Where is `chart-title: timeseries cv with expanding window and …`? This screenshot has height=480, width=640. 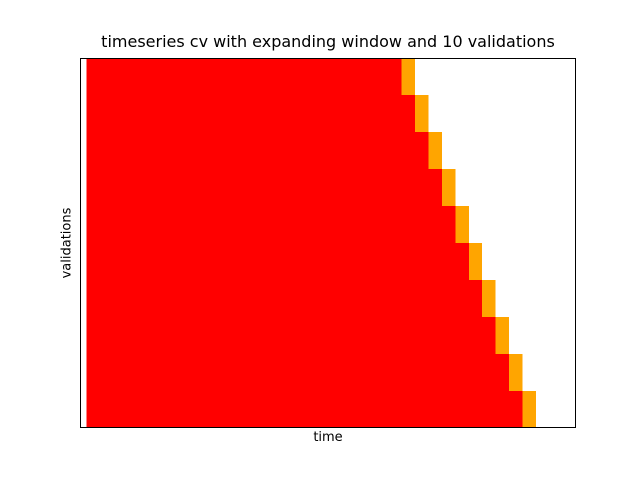 chart-title: timeseries cv with expanding window and … is located at coordinates (328, 41).